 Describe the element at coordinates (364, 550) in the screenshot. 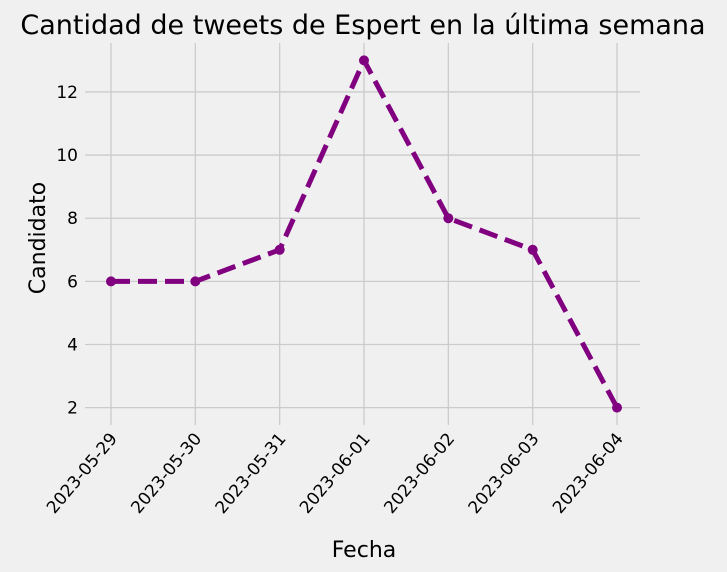

I see `x-axis-label: Fecha` at that location.